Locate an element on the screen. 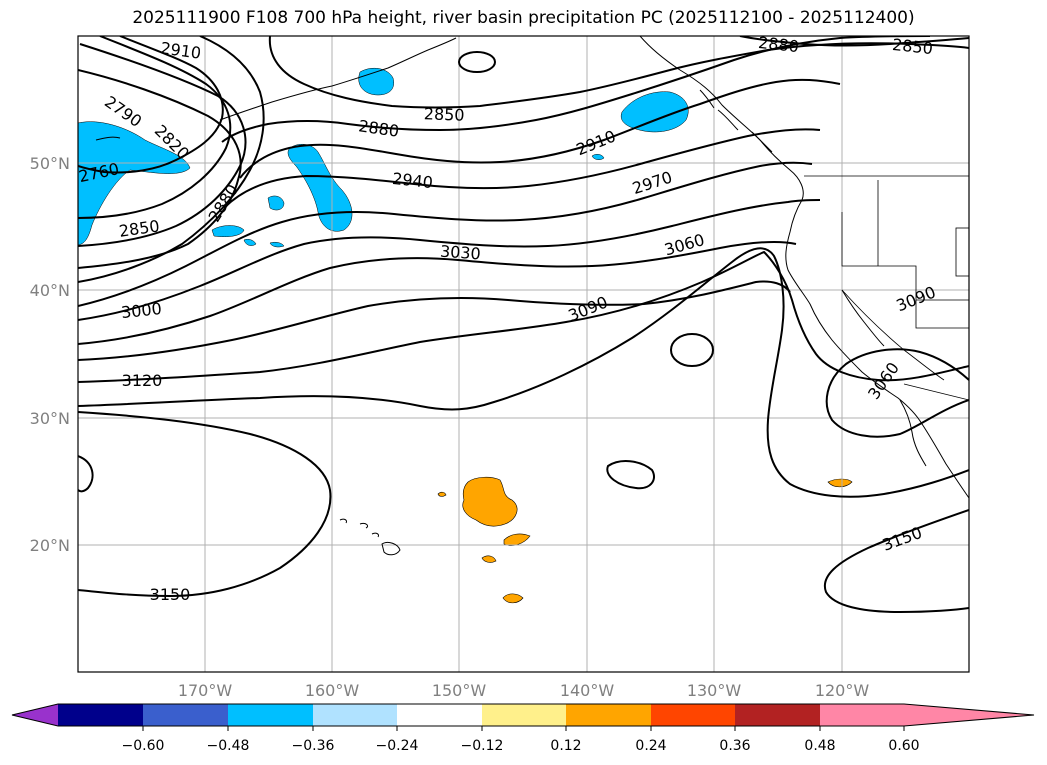  contour-3060-low is located at coordinates (897, 393).